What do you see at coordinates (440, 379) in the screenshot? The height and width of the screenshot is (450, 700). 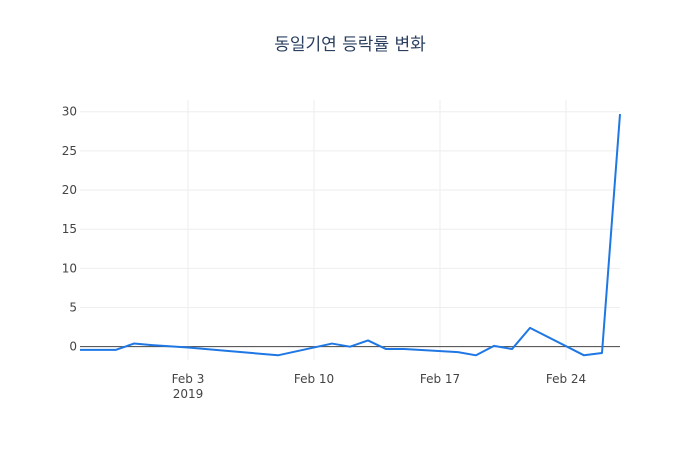 I see `x-tick-label: Feb 17` at bounding box center [440, 379].